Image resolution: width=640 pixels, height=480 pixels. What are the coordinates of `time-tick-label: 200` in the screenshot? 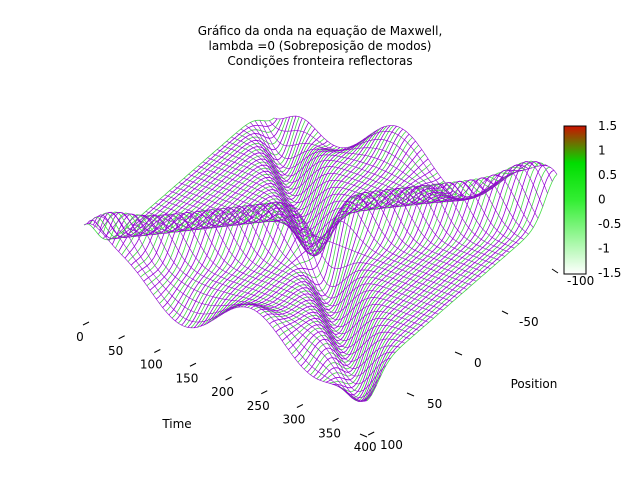 It's located at (222, 392).